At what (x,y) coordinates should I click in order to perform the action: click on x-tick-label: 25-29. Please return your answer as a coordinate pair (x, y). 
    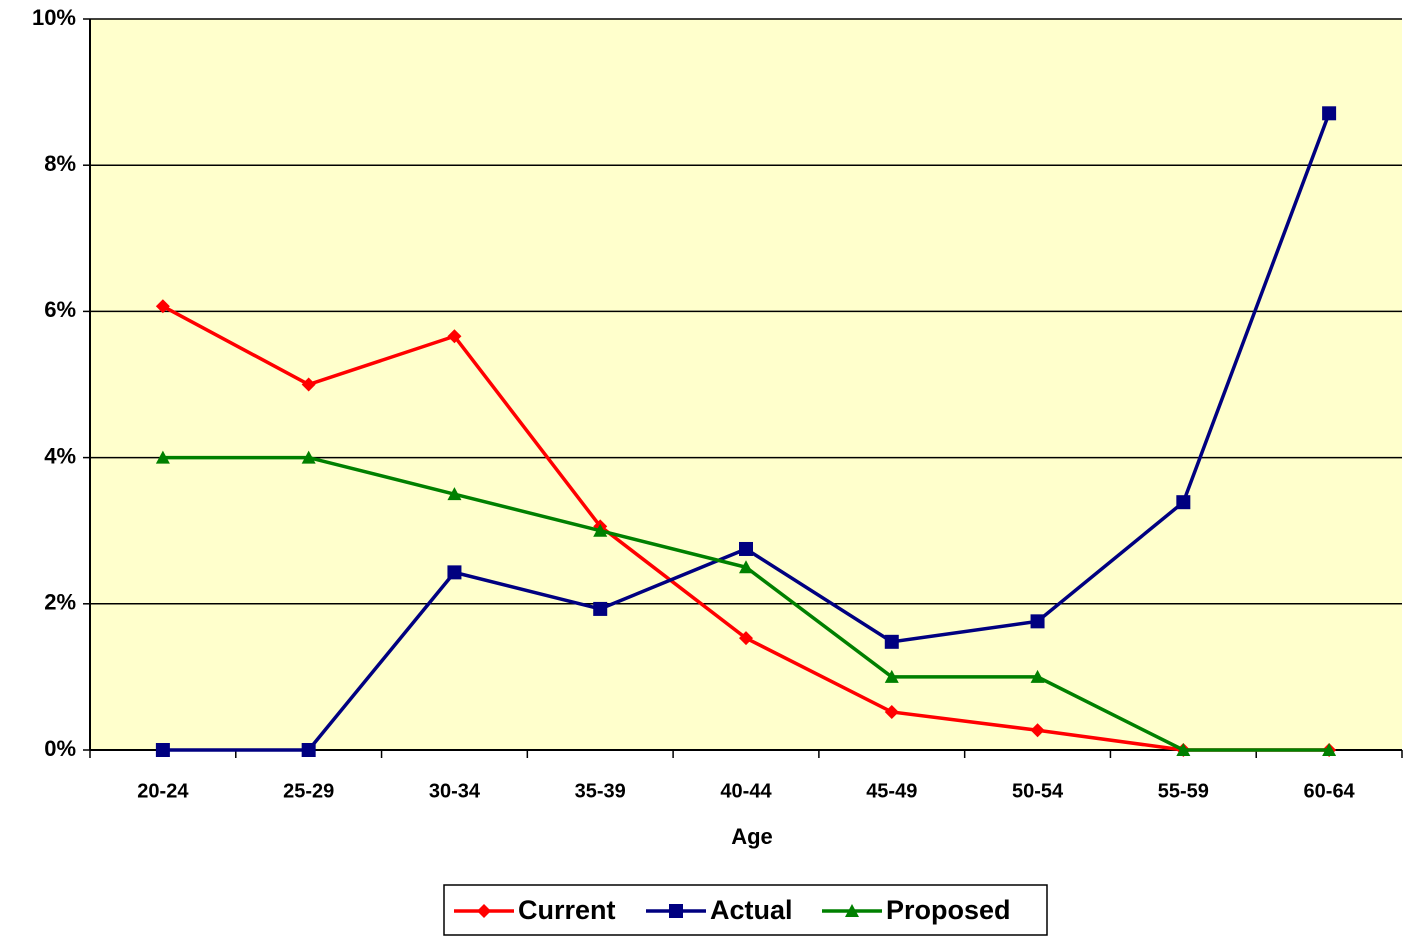
    Looking at the image, I should click on (308, 791).